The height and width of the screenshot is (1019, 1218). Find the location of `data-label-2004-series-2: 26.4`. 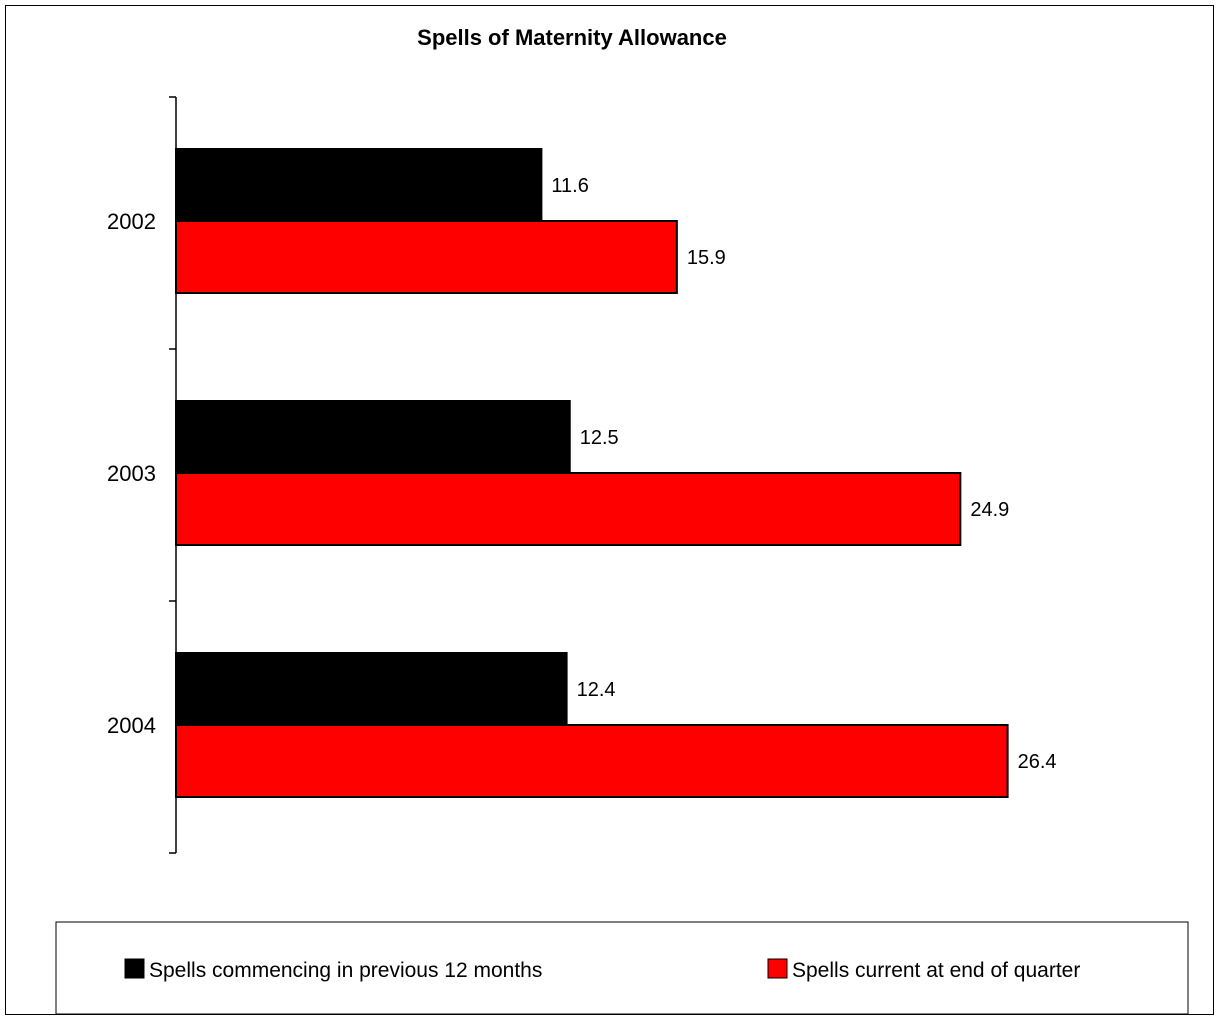

data-label-2004-series-2: 26.4 is located at coordinates (1037, 762).